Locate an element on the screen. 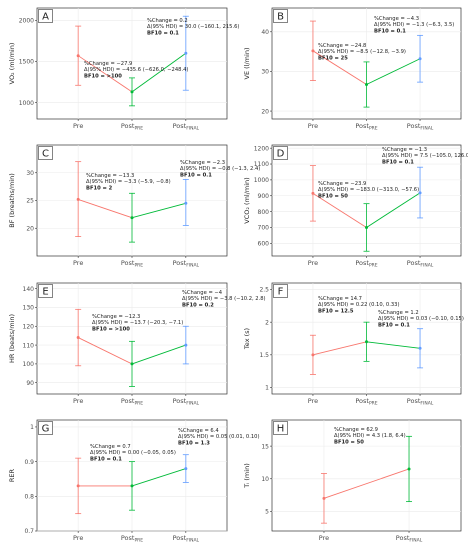 This screenshot has height=550, width=468. panel-label: H is located at coordinates (281, 429).